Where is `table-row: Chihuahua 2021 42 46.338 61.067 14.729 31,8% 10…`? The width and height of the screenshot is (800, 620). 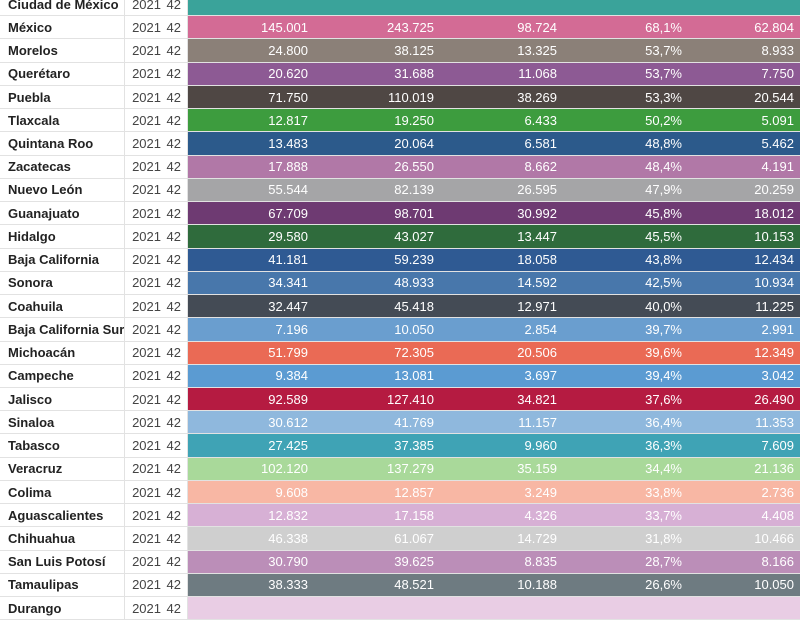 table-row: Chihuahua 2021 42 46.338 61.067 14.729 31,8% 10… is located at coordinates (400, 539).